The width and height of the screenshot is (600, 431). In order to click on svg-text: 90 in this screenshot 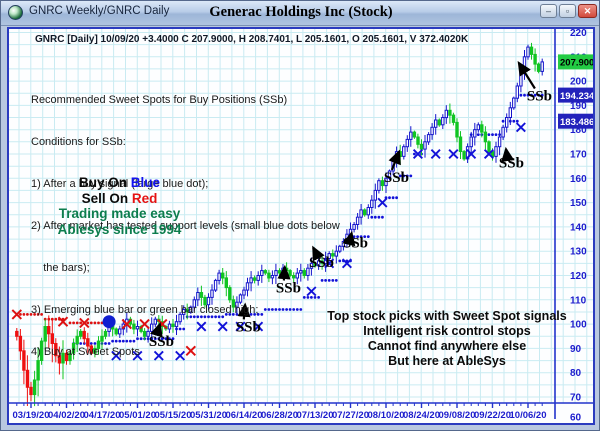, I will do `click(576, 349)`.